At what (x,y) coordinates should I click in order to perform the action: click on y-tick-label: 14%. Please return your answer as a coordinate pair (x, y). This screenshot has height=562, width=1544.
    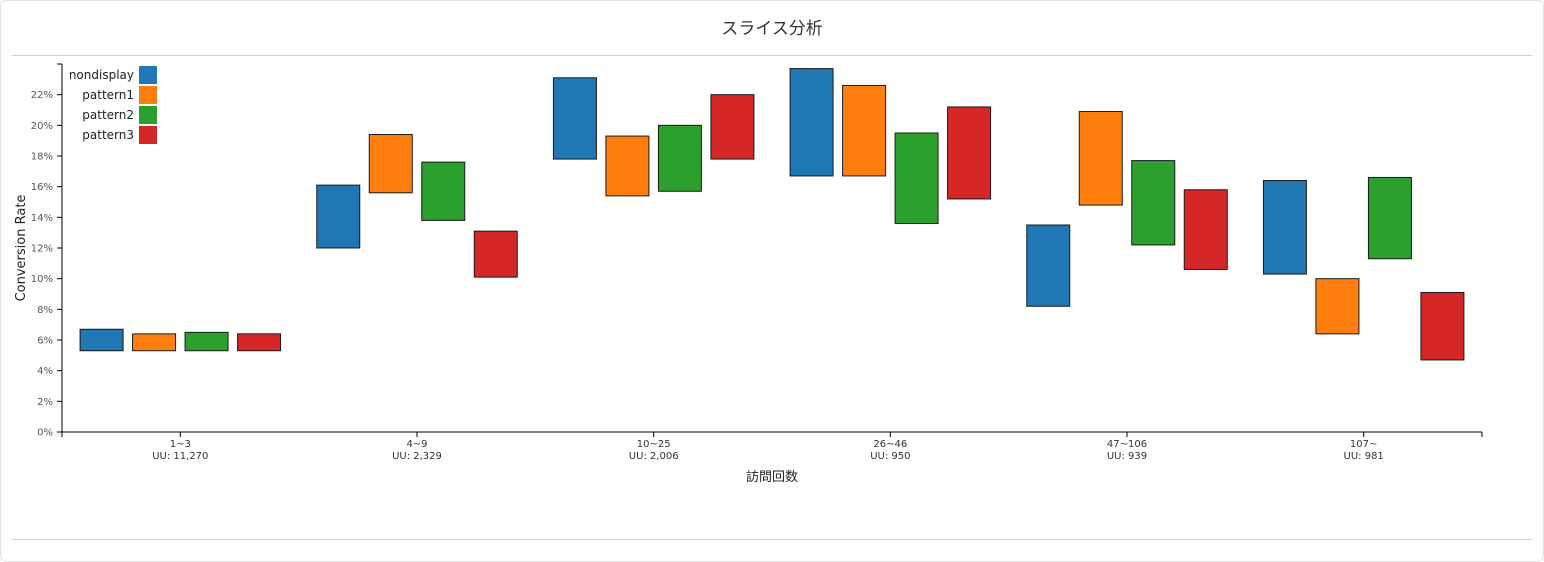
    Looking at the image, I should click on (42, 218).